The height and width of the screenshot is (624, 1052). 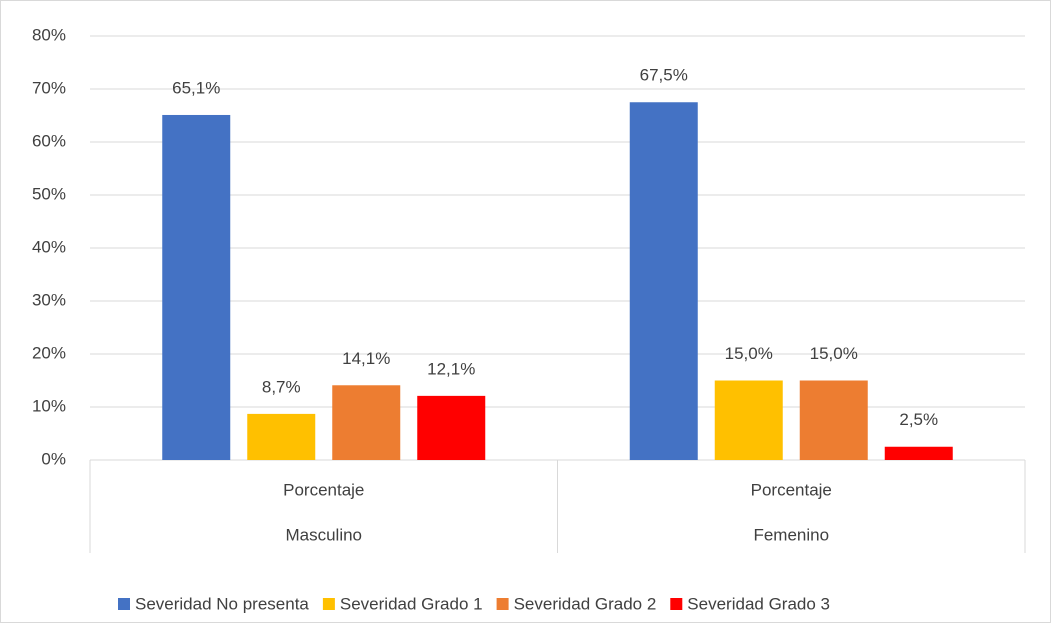 What do you see at coordinates (281, 386) in the screenshot?
I see `data-label: 8,7%` at bounding box center [281, 386].